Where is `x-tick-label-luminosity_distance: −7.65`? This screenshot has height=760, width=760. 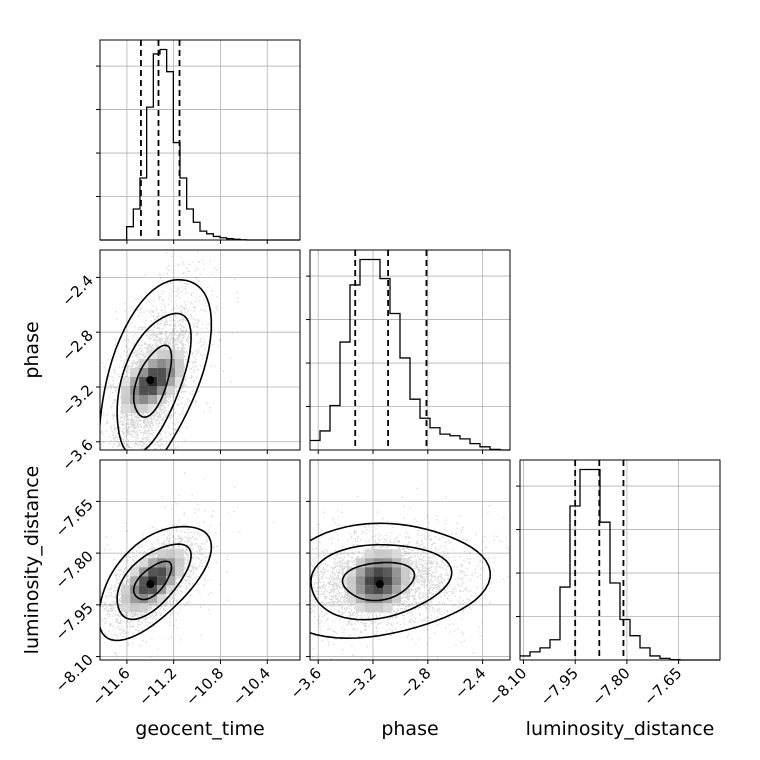 x-tick-label-luminosity_distance: −7.65 is located at coordinates (662, 686).